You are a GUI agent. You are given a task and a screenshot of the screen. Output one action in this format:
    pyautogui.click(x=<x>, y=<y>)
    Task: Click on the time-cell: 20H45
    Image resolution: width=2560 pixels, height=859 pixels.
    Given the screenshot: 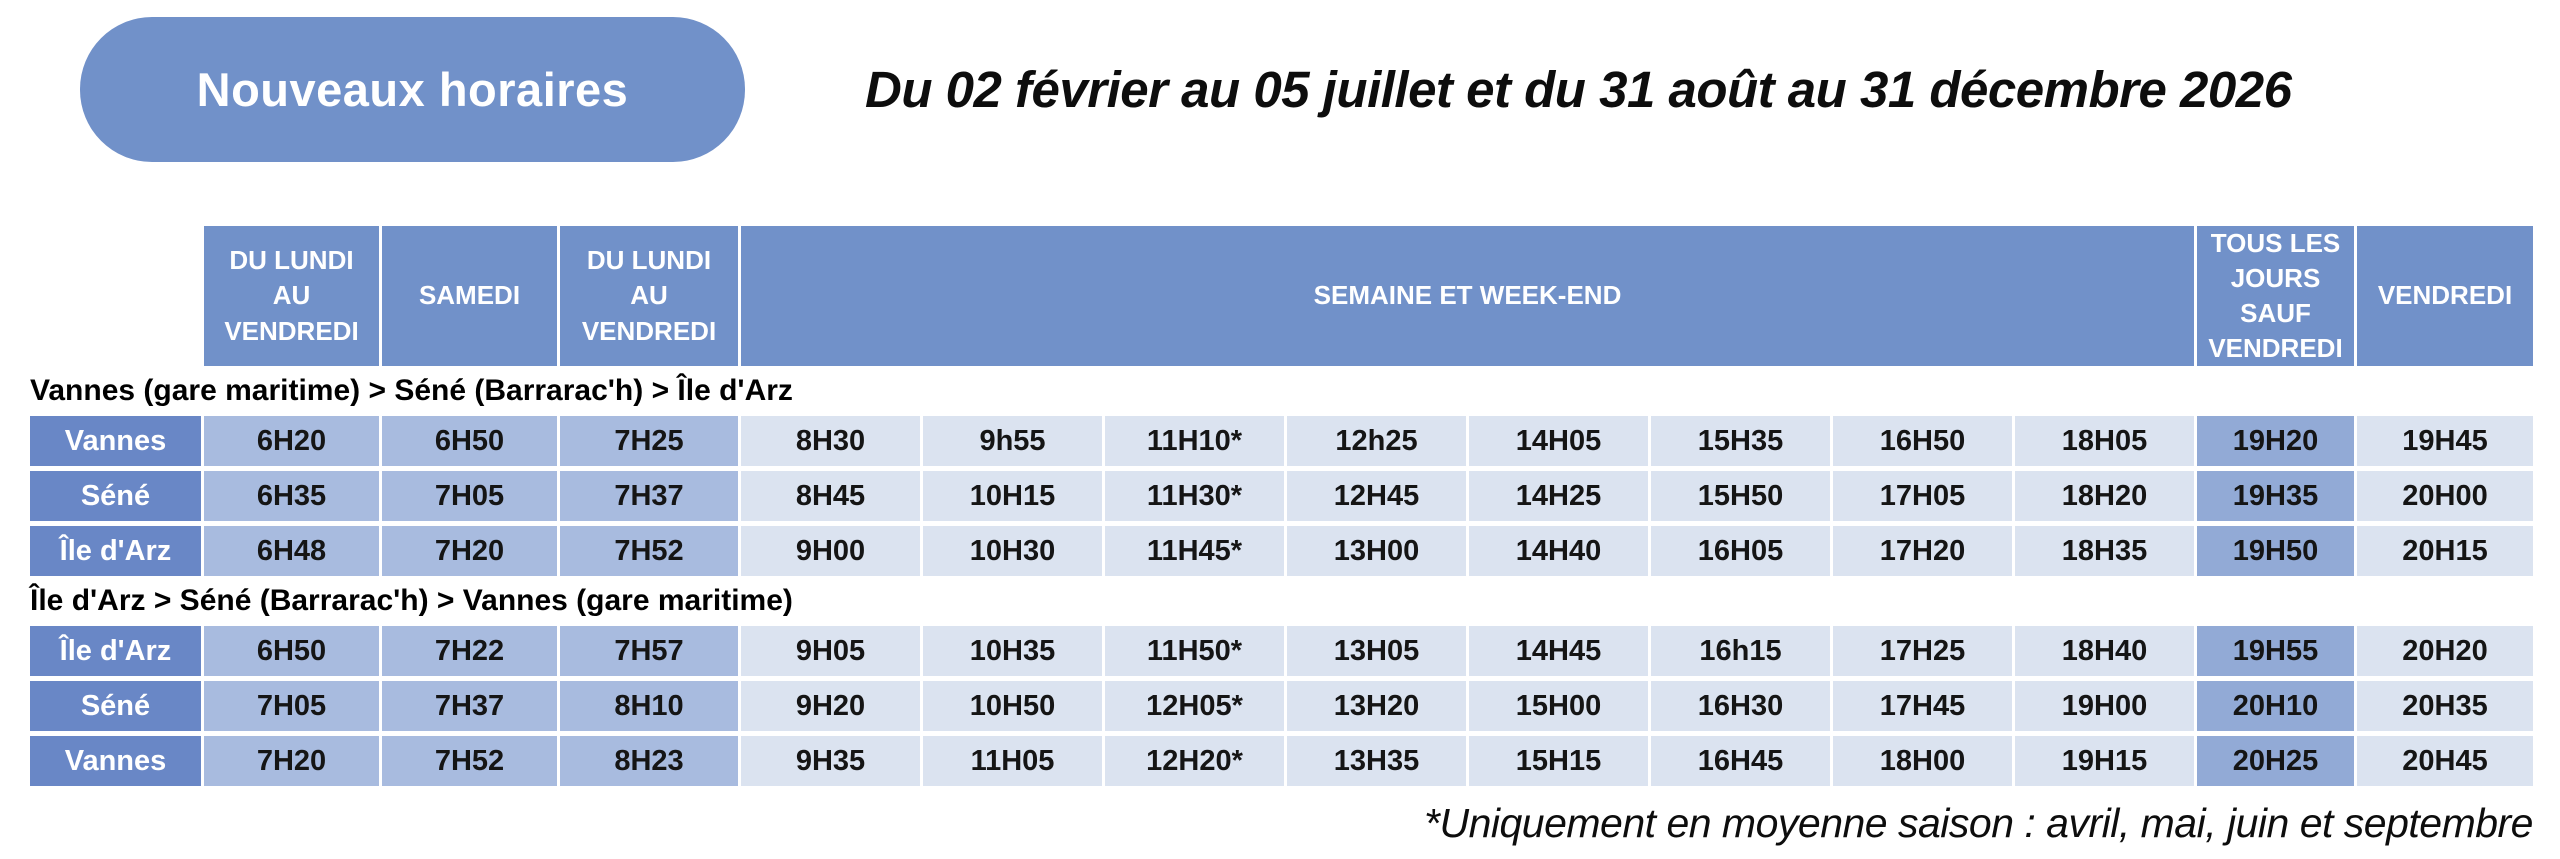 What is the action you would take?
    pyautogui.click(x=2445, y=761)
    